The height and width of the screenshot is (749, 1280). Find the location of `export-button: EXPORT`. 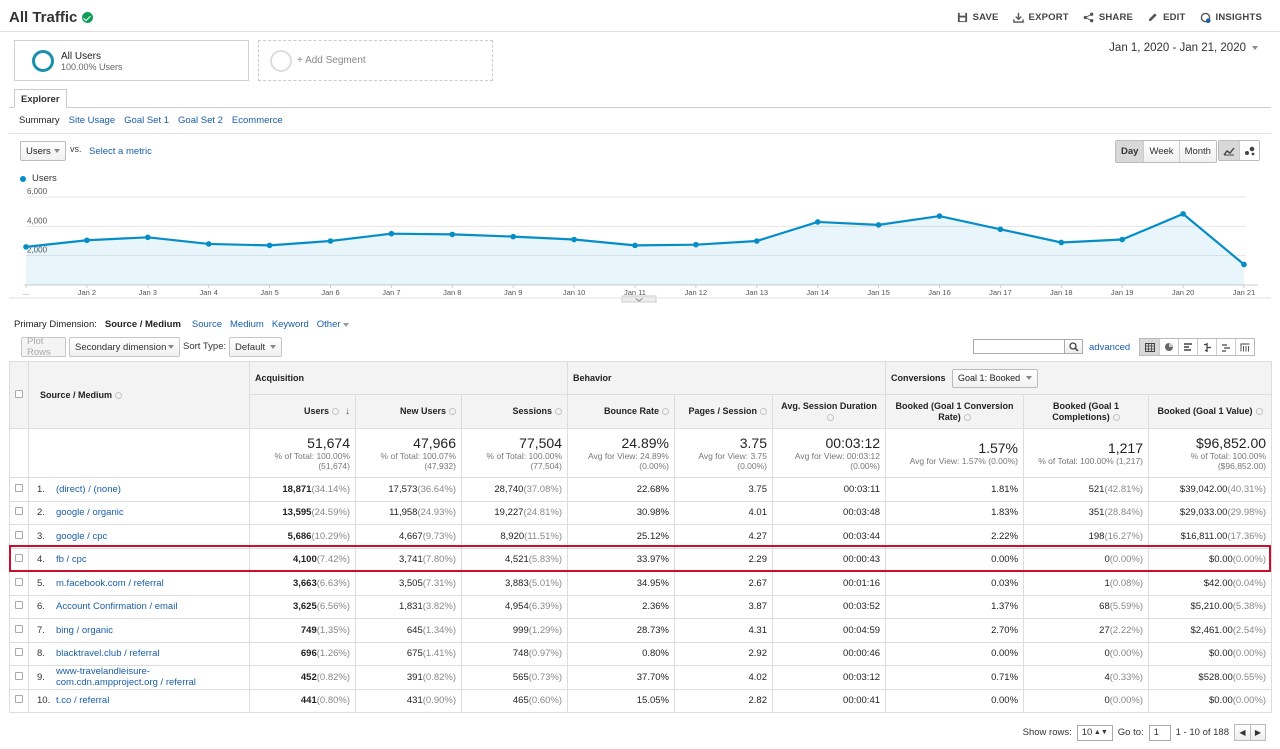

export-button: EXPORT is located at coordinates (1040, 17).